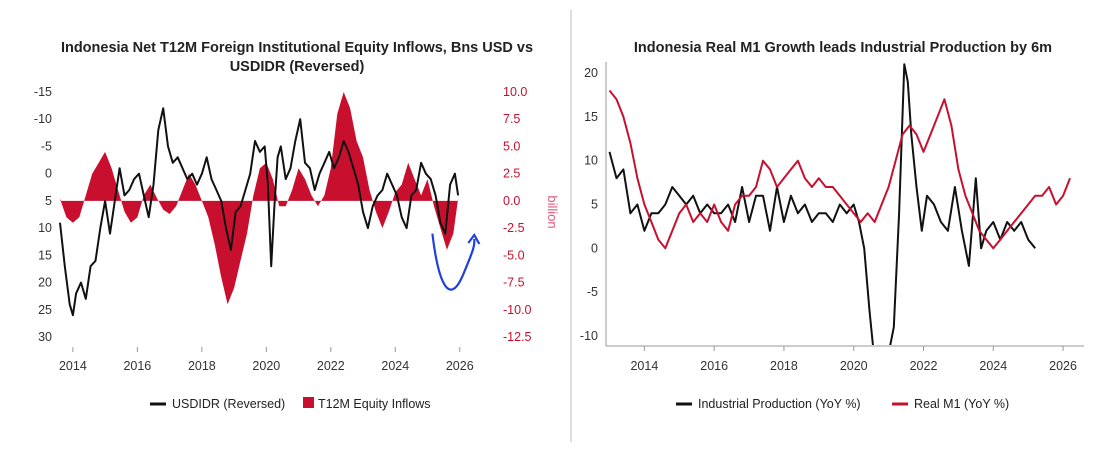 The height and width of the screenshot is (459, 1120). Describe the element at coordinates (591, 117) in the screenshot. I see `right-y-tick-label: 15` at that location.